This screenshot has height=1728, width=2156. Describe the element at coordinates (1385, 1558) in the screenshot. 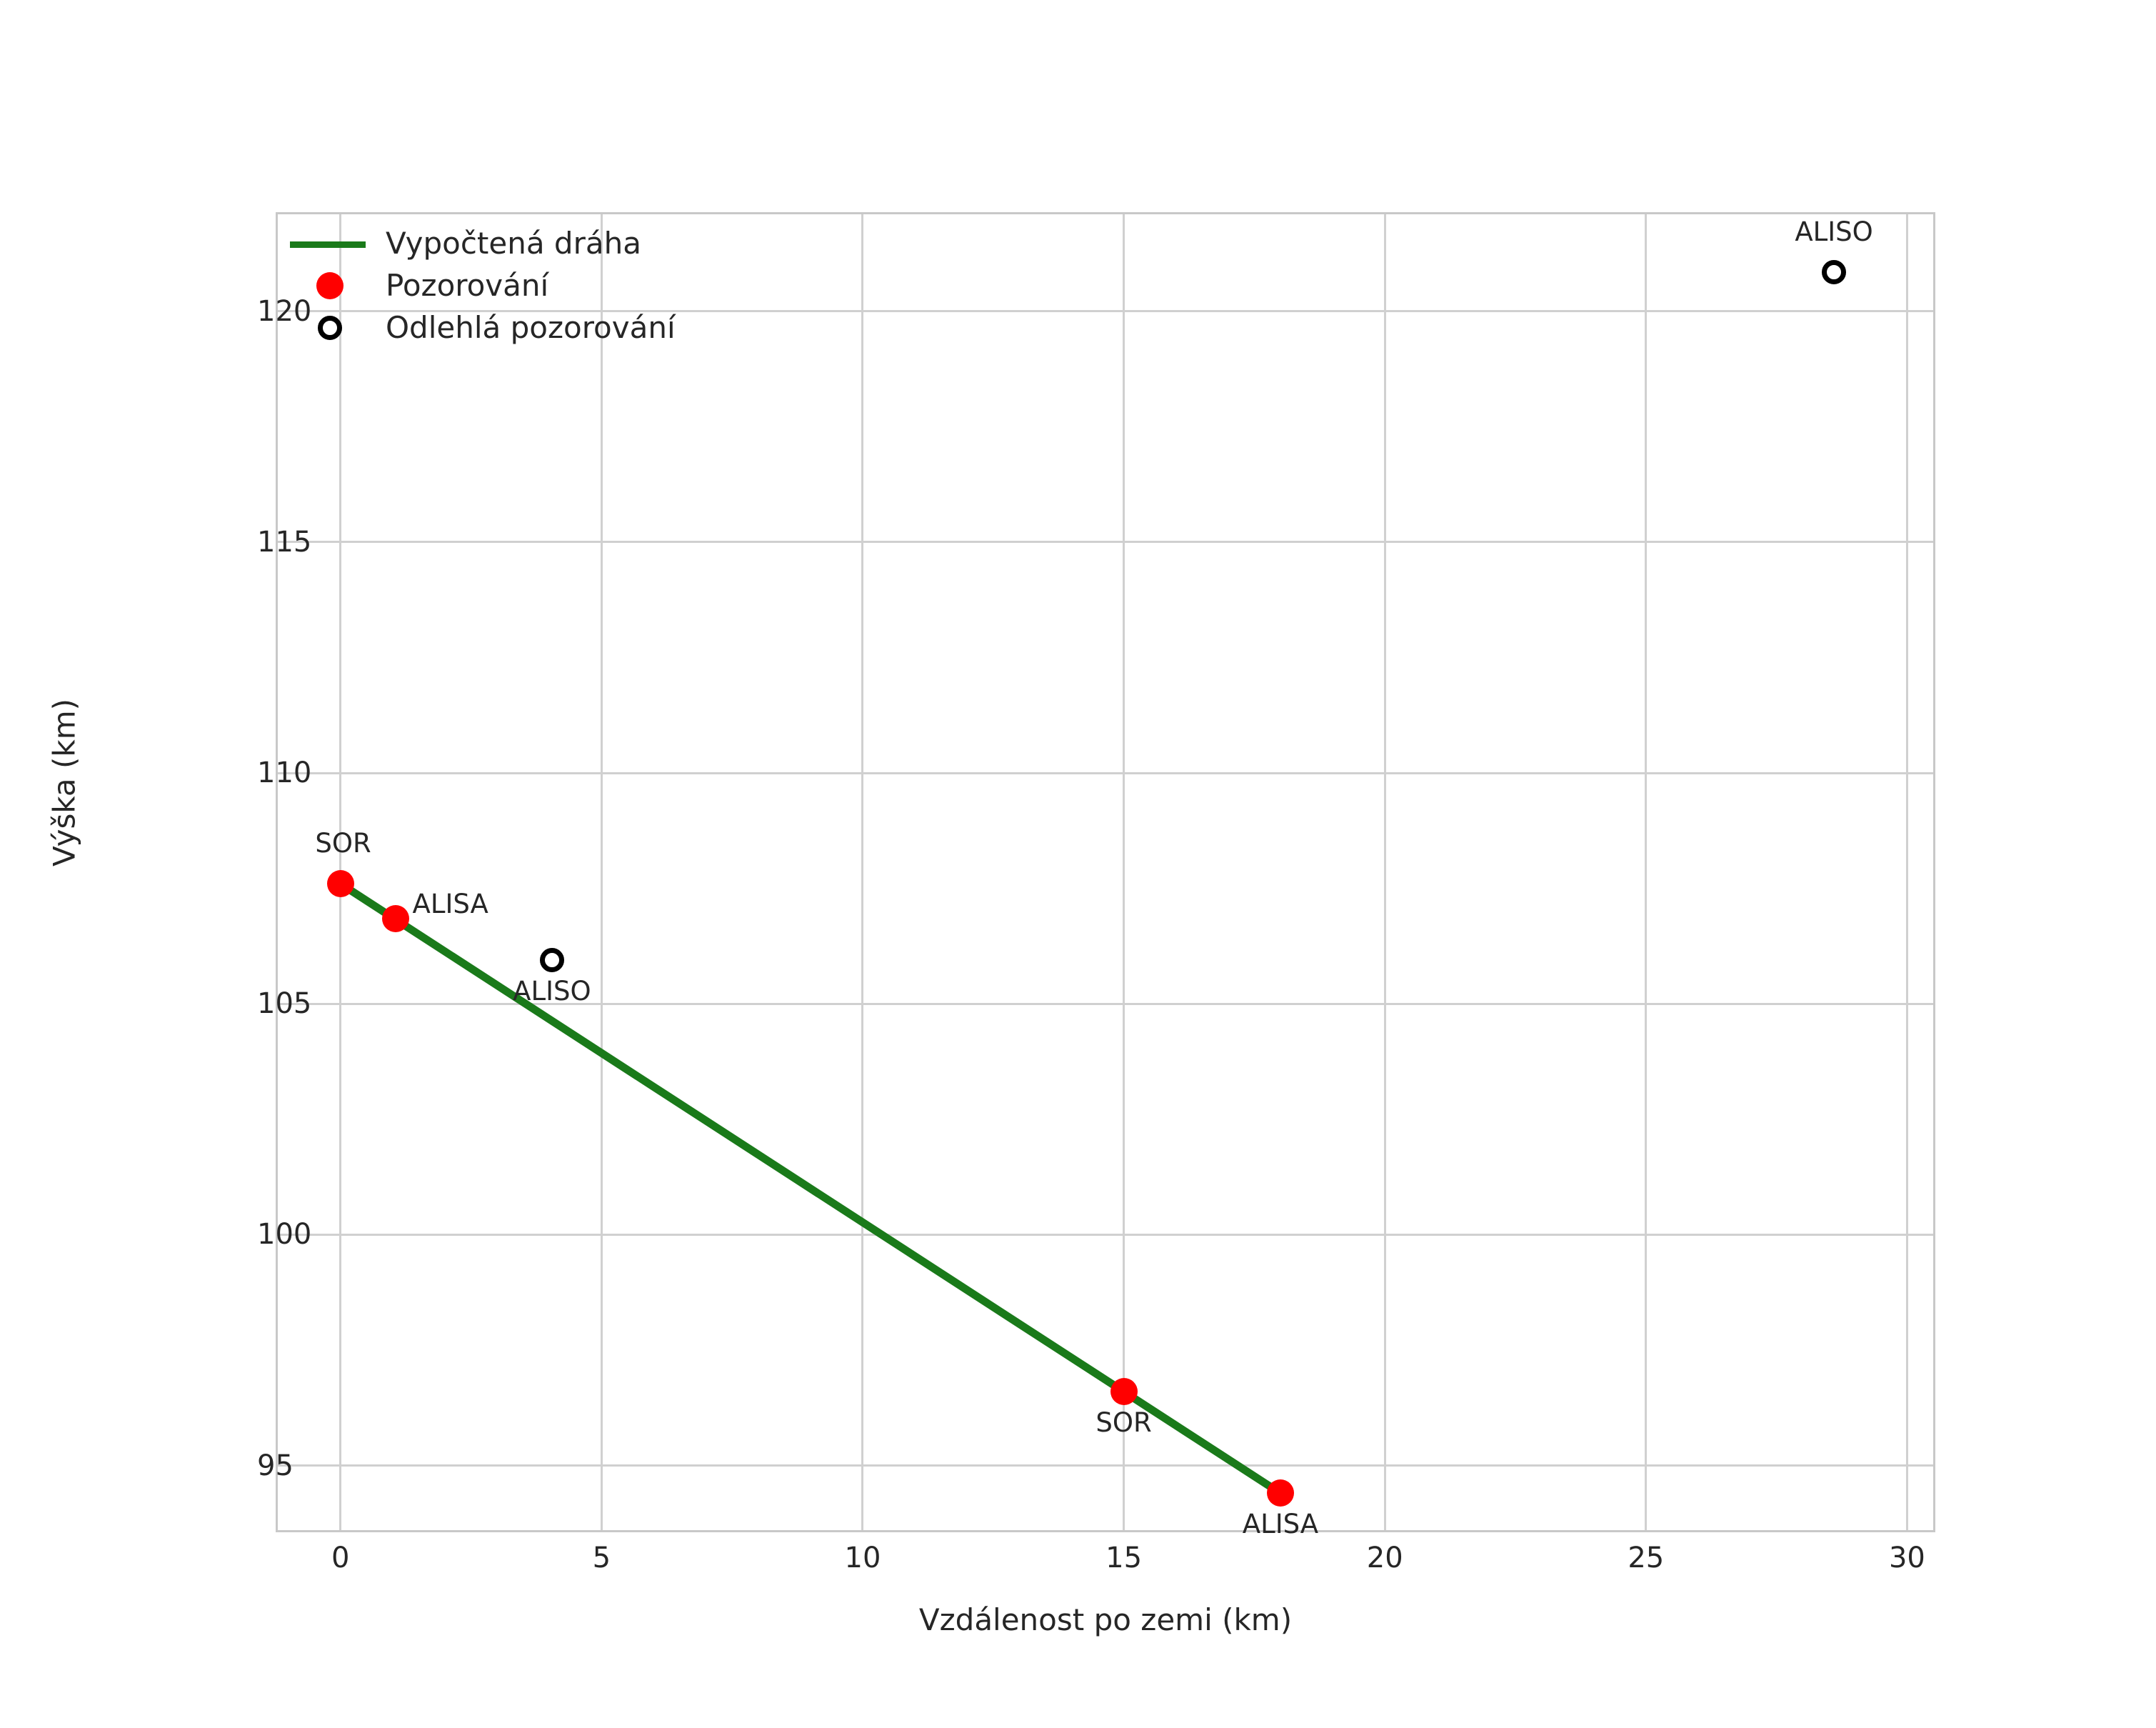

I see `x-tick-label-4: 20` at that location.